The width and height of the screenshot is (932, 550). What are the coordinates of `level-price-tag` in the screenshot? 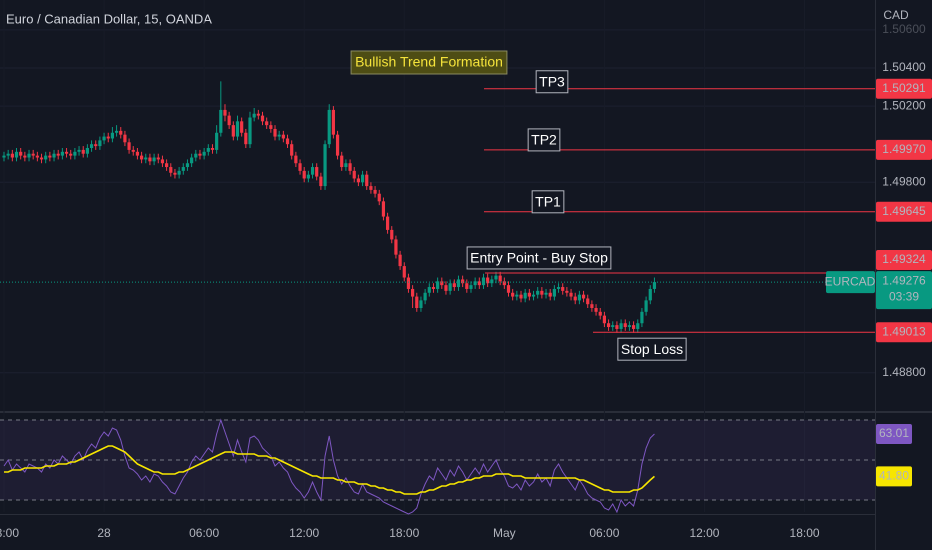 It's located at (904, 259).